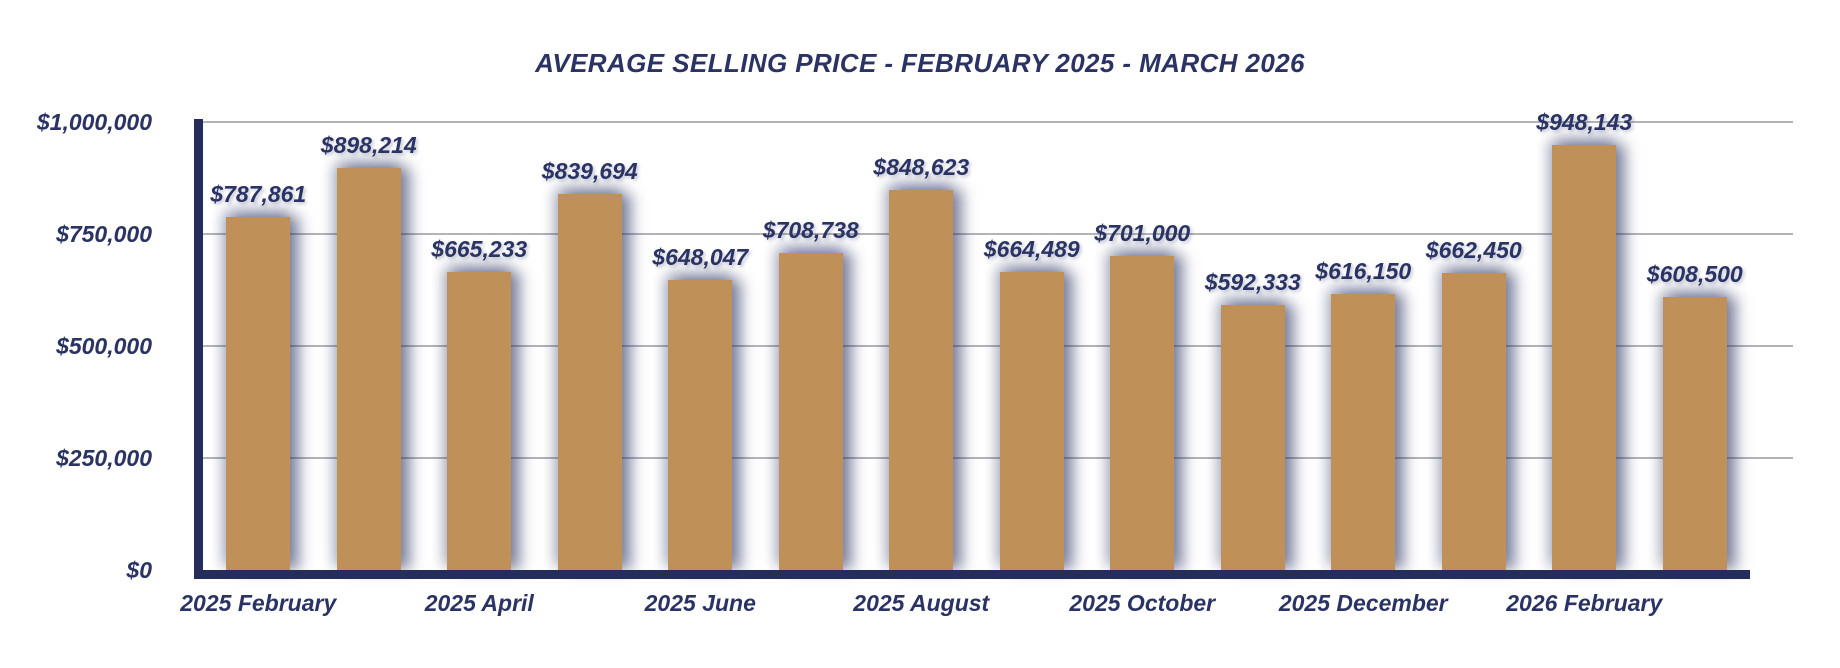 The height and width of the screenshot is (668, 1840). I want to click on bar-slot: $608,500, so click(1695, 346).